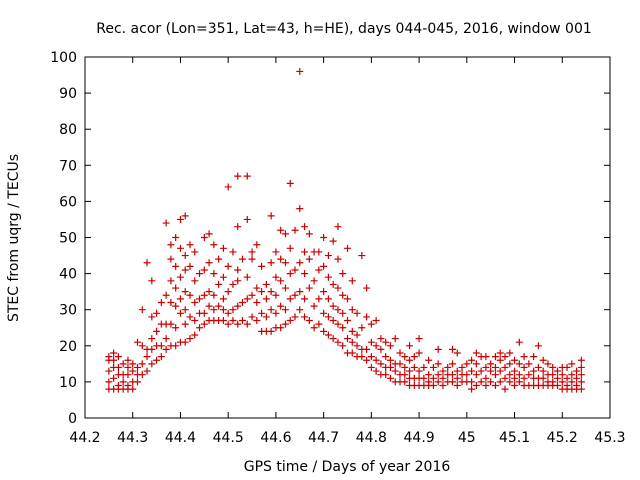 This screenshot has height=480, width=640. What do you see at coordinates (514, 438) in the screenshot?
I see `x-tick-label: 45.1` at bounding box center [514, 438].